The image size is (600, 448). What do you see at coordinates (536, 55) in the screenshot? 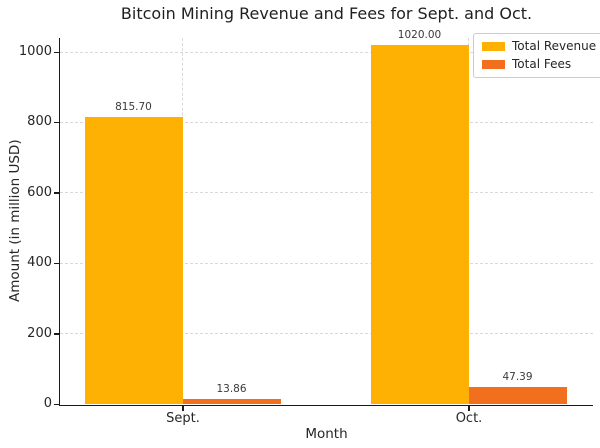
I see `legend: Total Revenue Total Fees` at bounding box center [536, 55].